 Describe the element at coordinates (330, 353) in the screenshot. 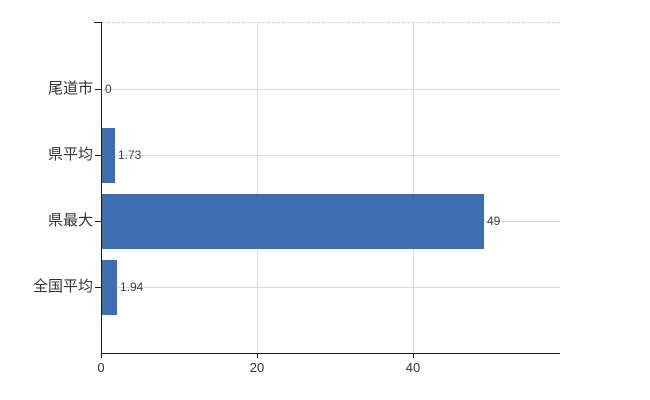

I see `x-axis-line` at that location.